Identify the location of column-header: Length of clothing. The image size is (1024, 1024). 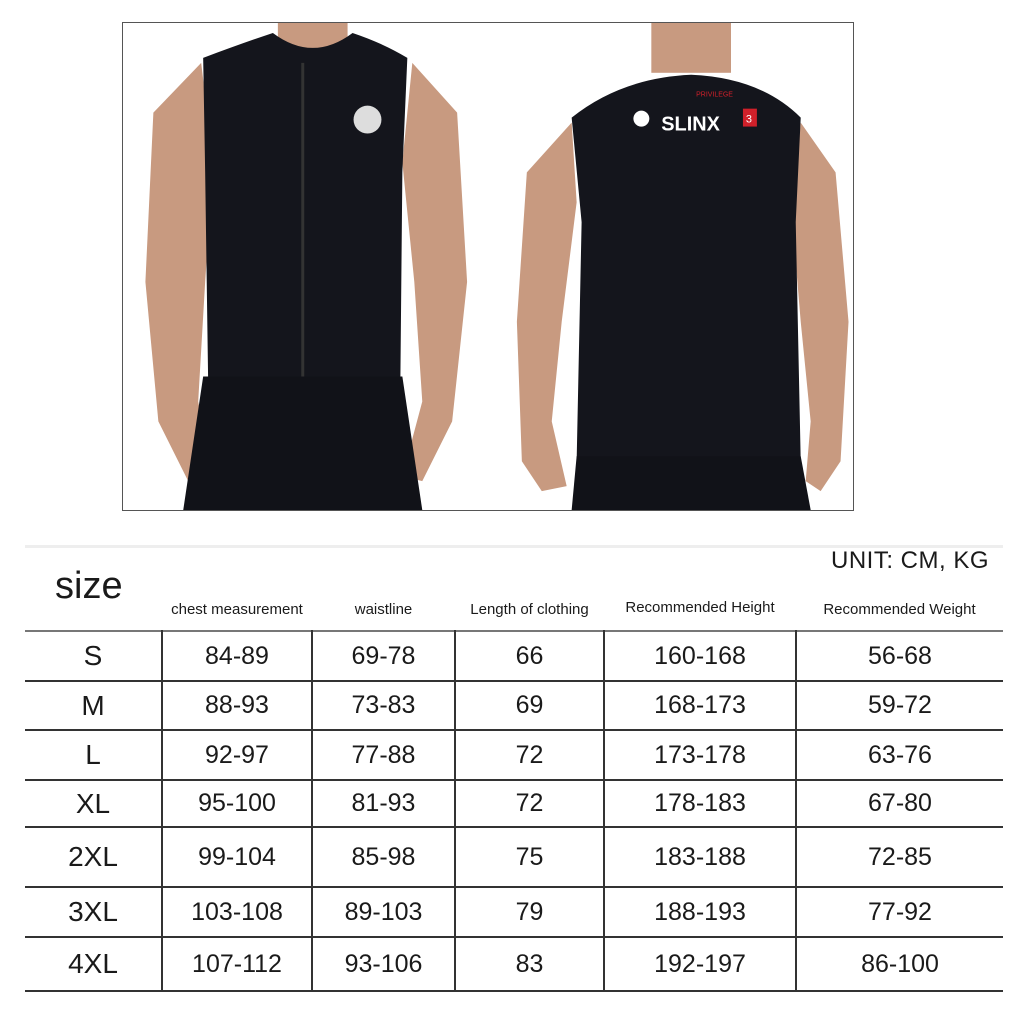
(529, 609).